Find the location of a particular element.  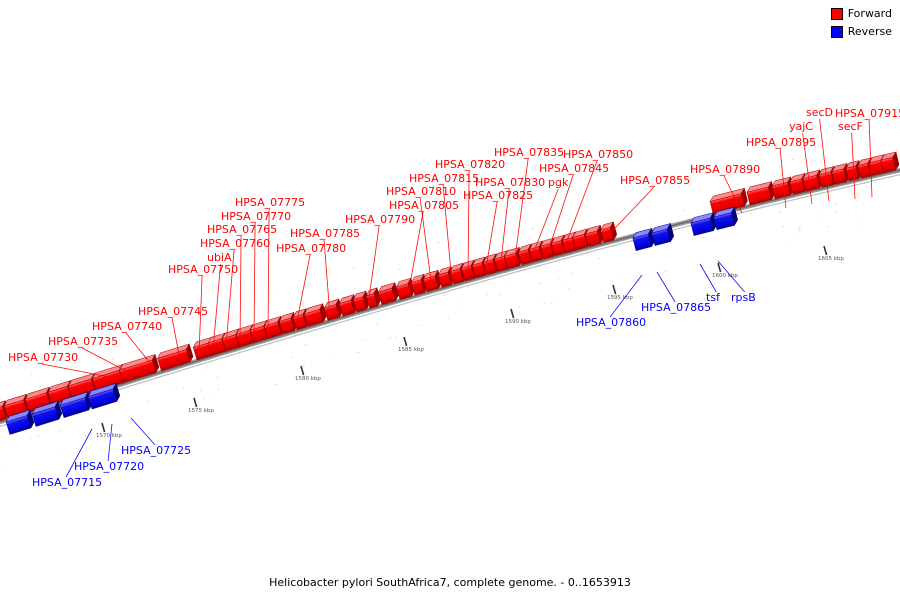

feature-label: tsf is located at coordinates (713, 297).